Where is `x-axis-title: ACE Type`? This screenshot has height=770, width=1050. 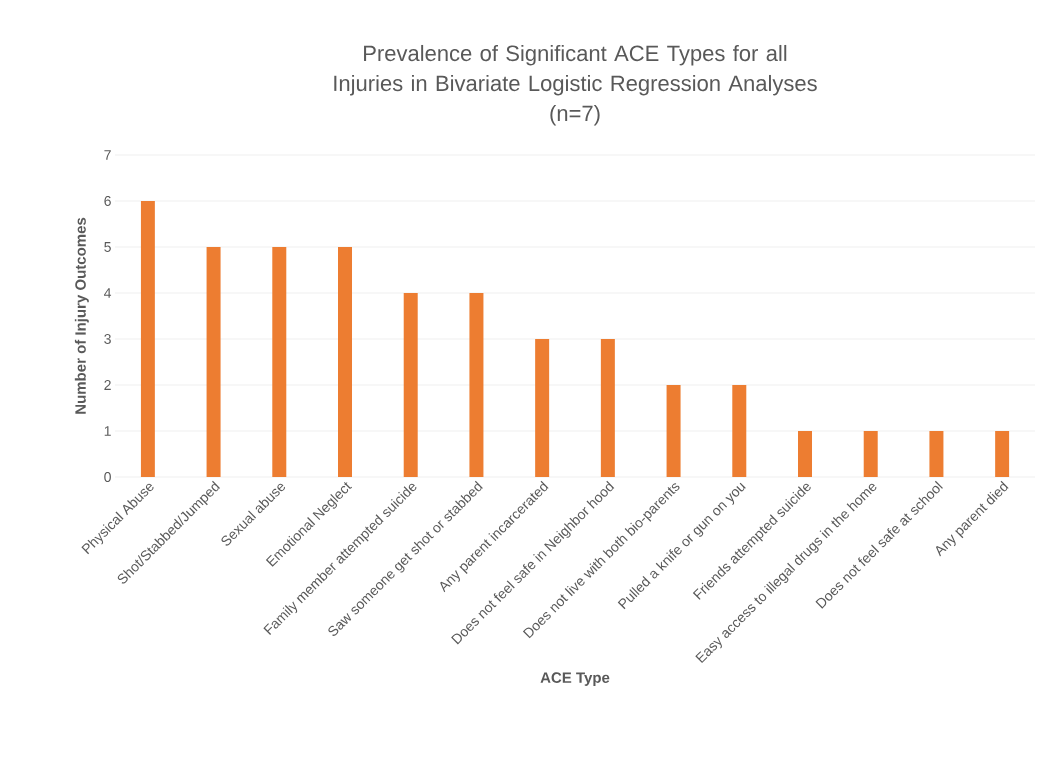 x-axis-title: ACE Type is located at coordinates (575, 679).